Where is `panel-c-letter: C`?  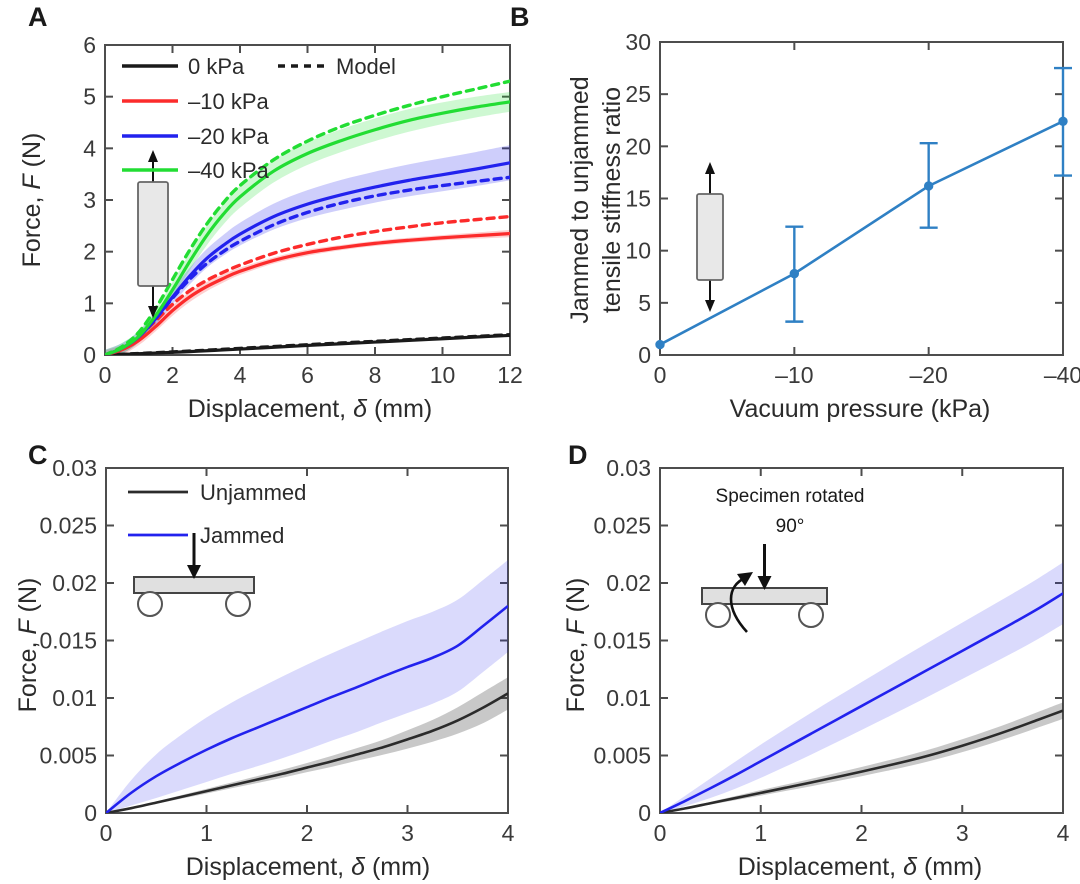
panel-c-letter: C is located at coordinates (38, 455).